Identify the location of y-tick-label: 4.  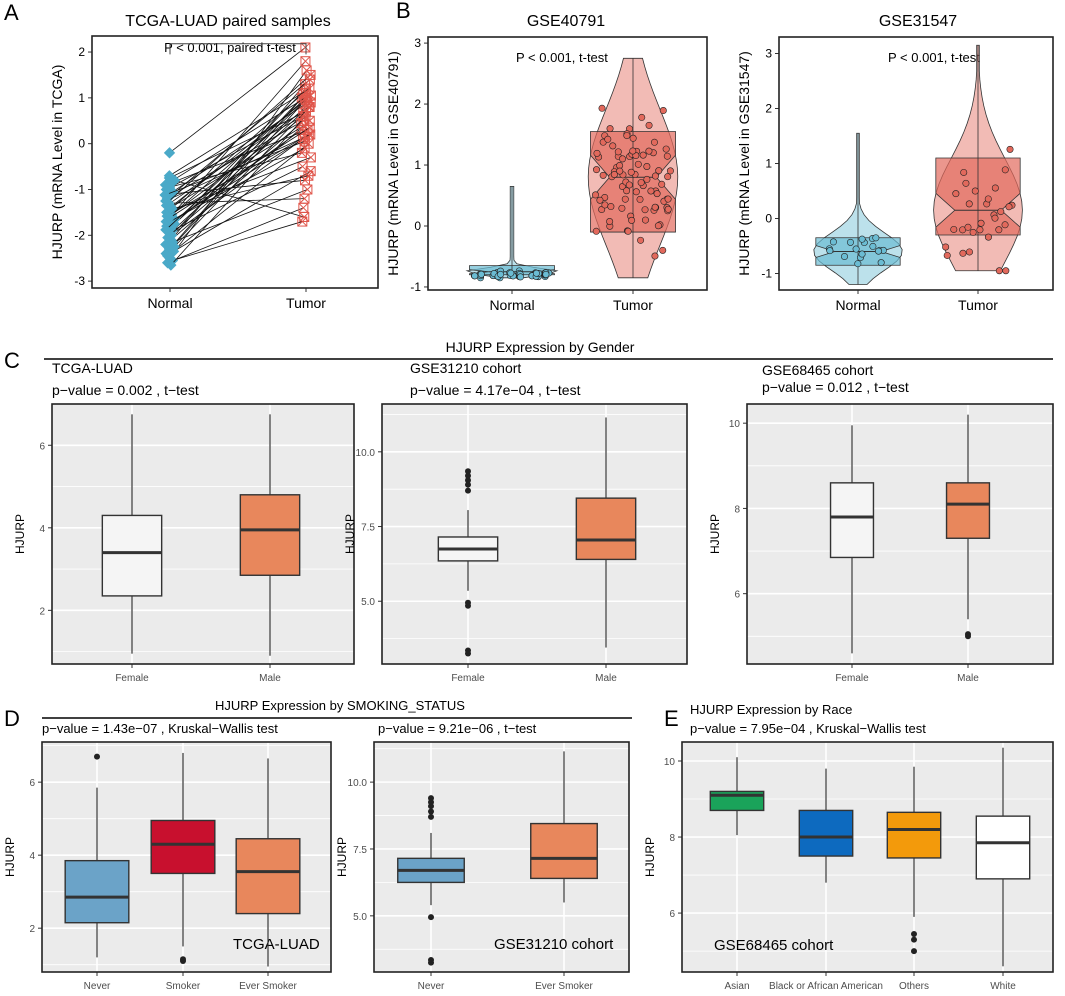
(32, 856).